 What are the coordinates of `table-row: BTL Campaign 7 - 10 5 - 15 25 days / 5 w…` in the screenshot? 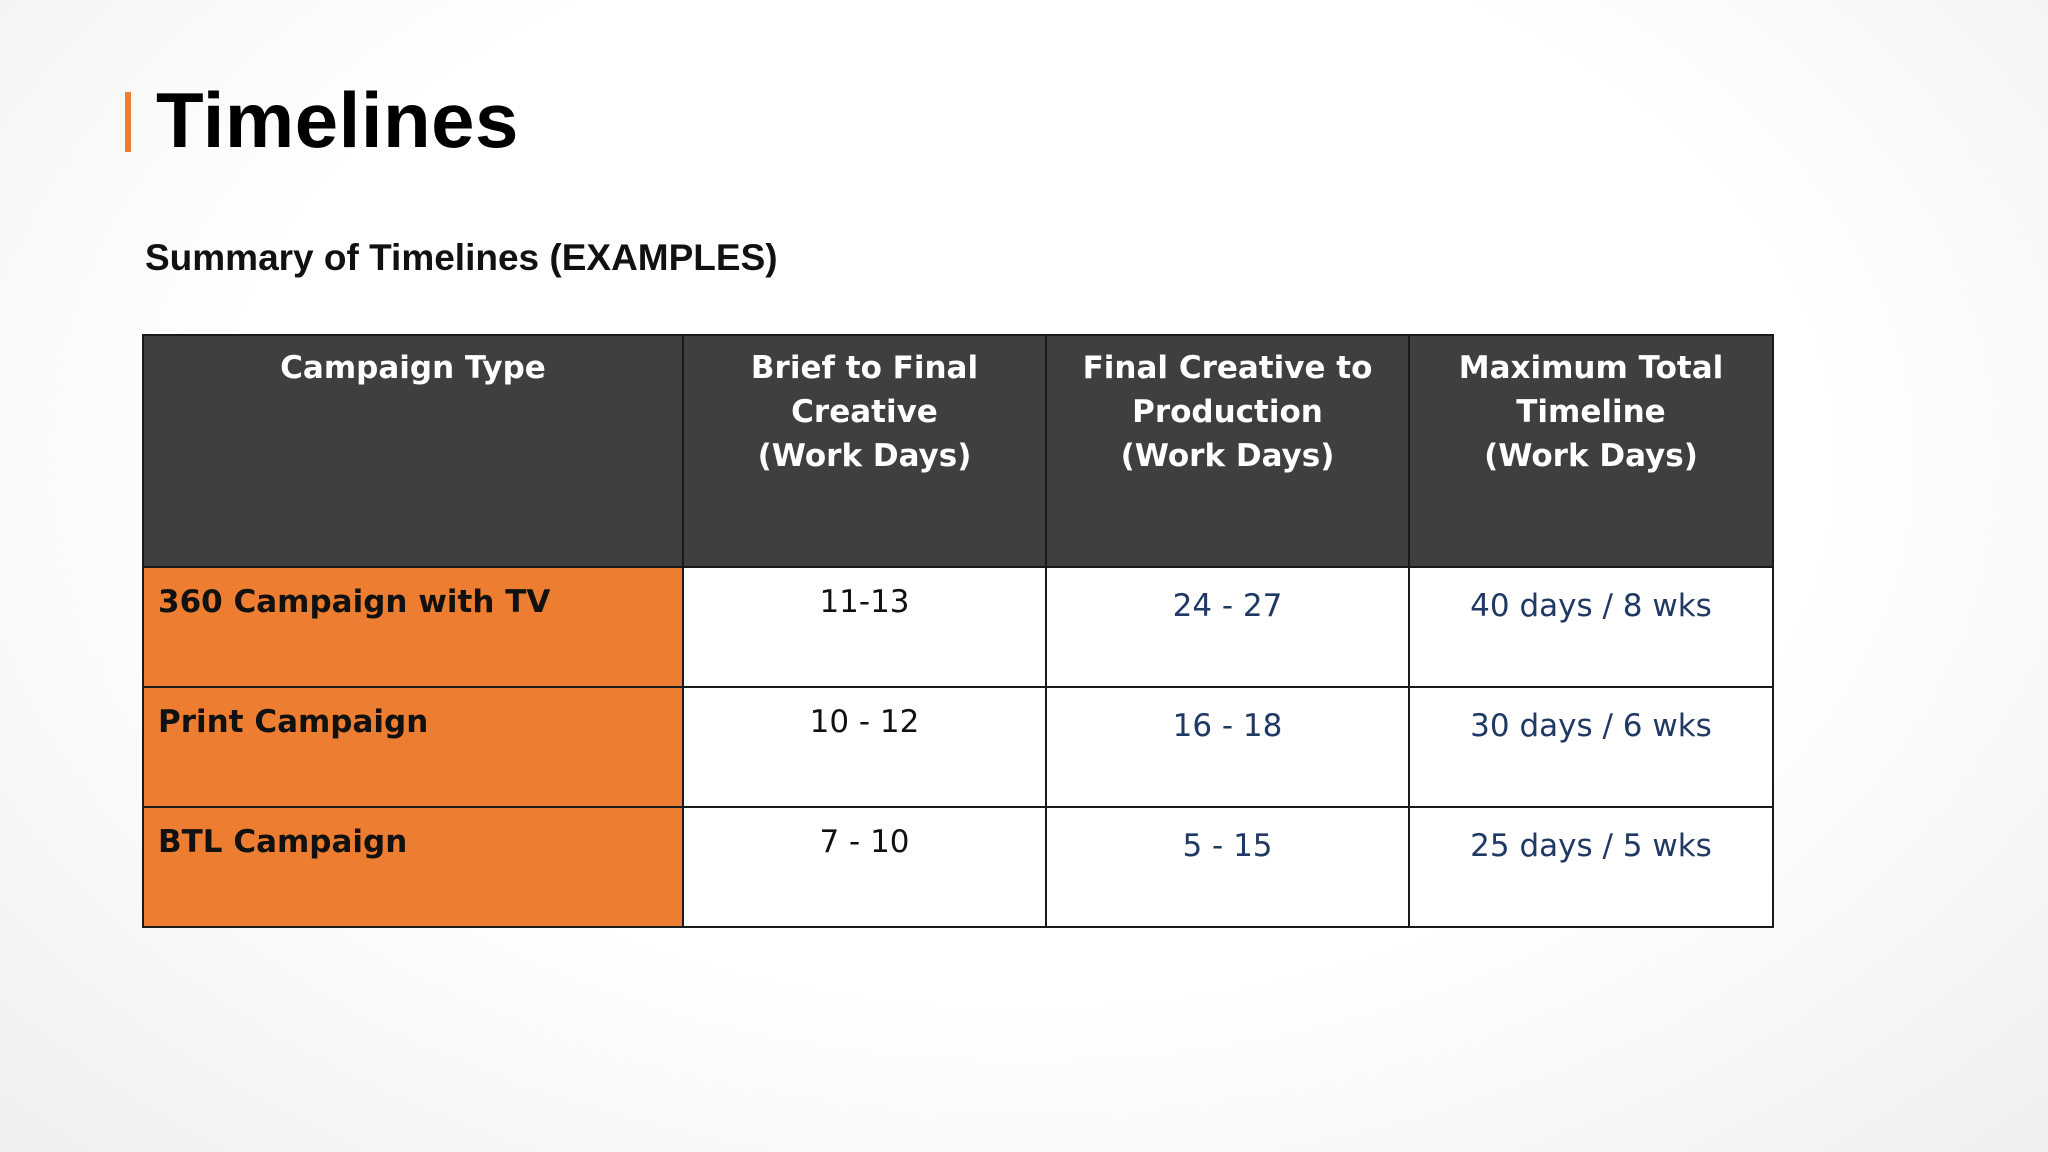 It's located at (958, 867).